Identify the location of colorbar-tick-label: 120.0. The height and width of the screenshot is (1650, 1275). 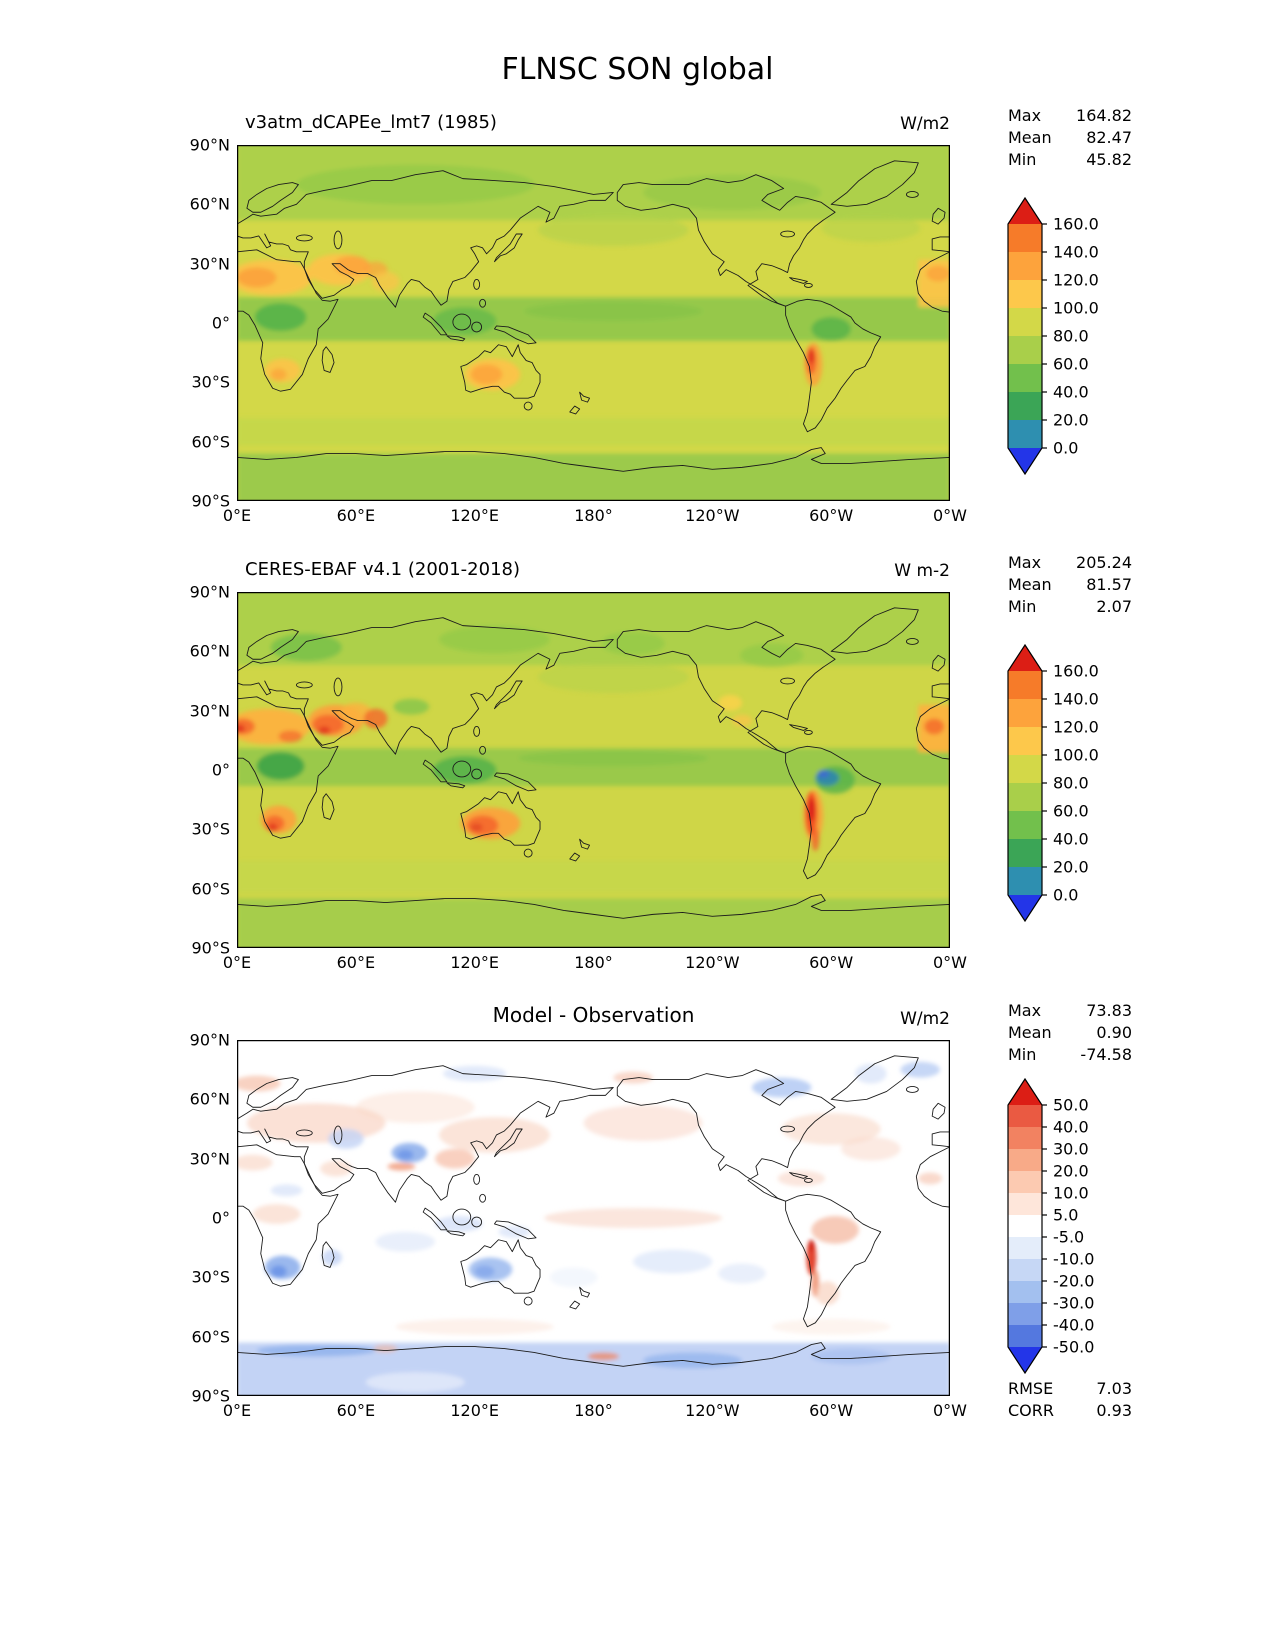
(1076, 280).